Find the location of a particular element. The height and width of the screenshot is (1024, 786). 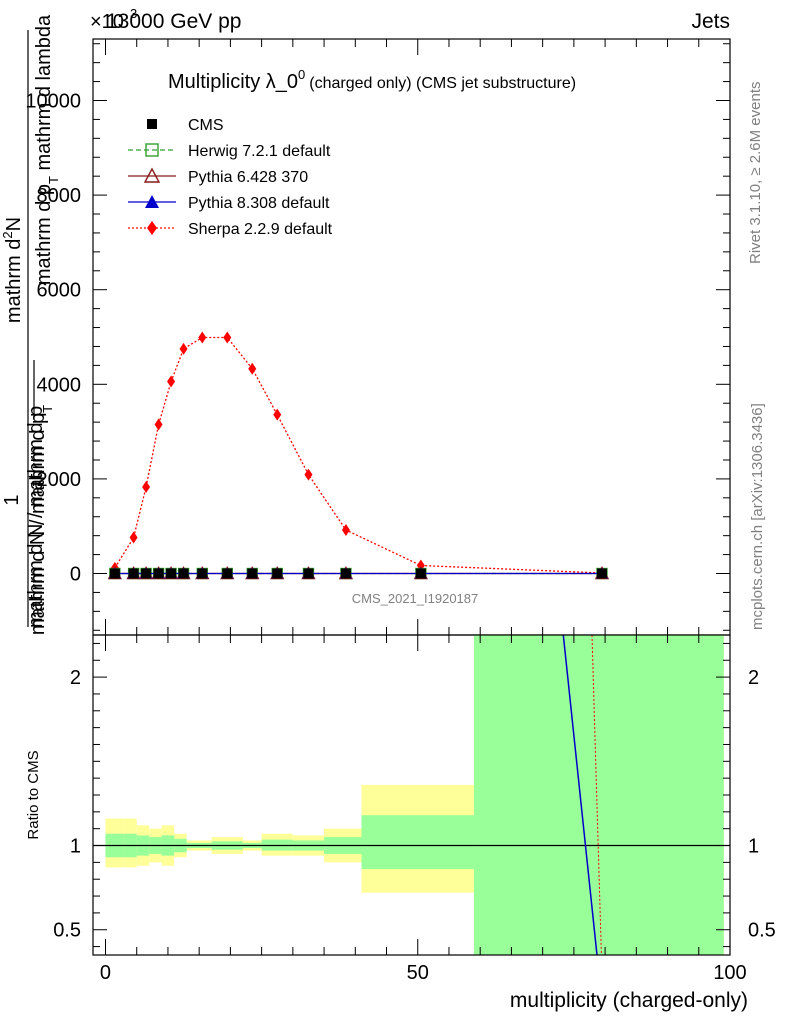

plot-title-main: Multiplicity λ_0 is located at coordinates (233, 82).